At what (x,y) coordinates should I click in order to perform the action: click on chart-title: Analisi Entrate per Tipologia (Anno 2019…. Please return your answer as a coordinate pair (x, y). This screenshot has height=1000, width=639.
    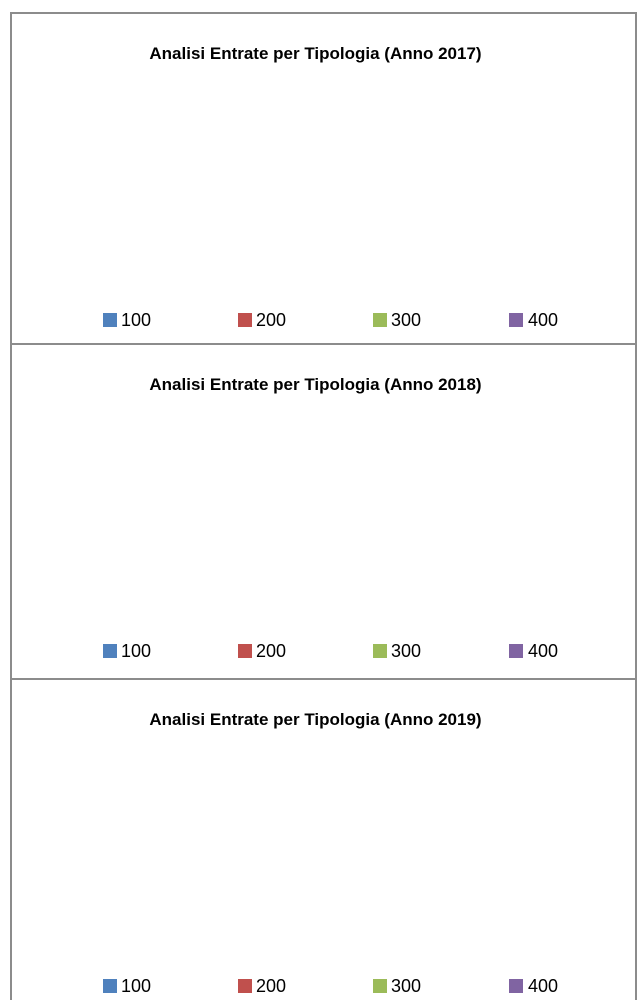
    Looking at the image, I should click on (315, 719).